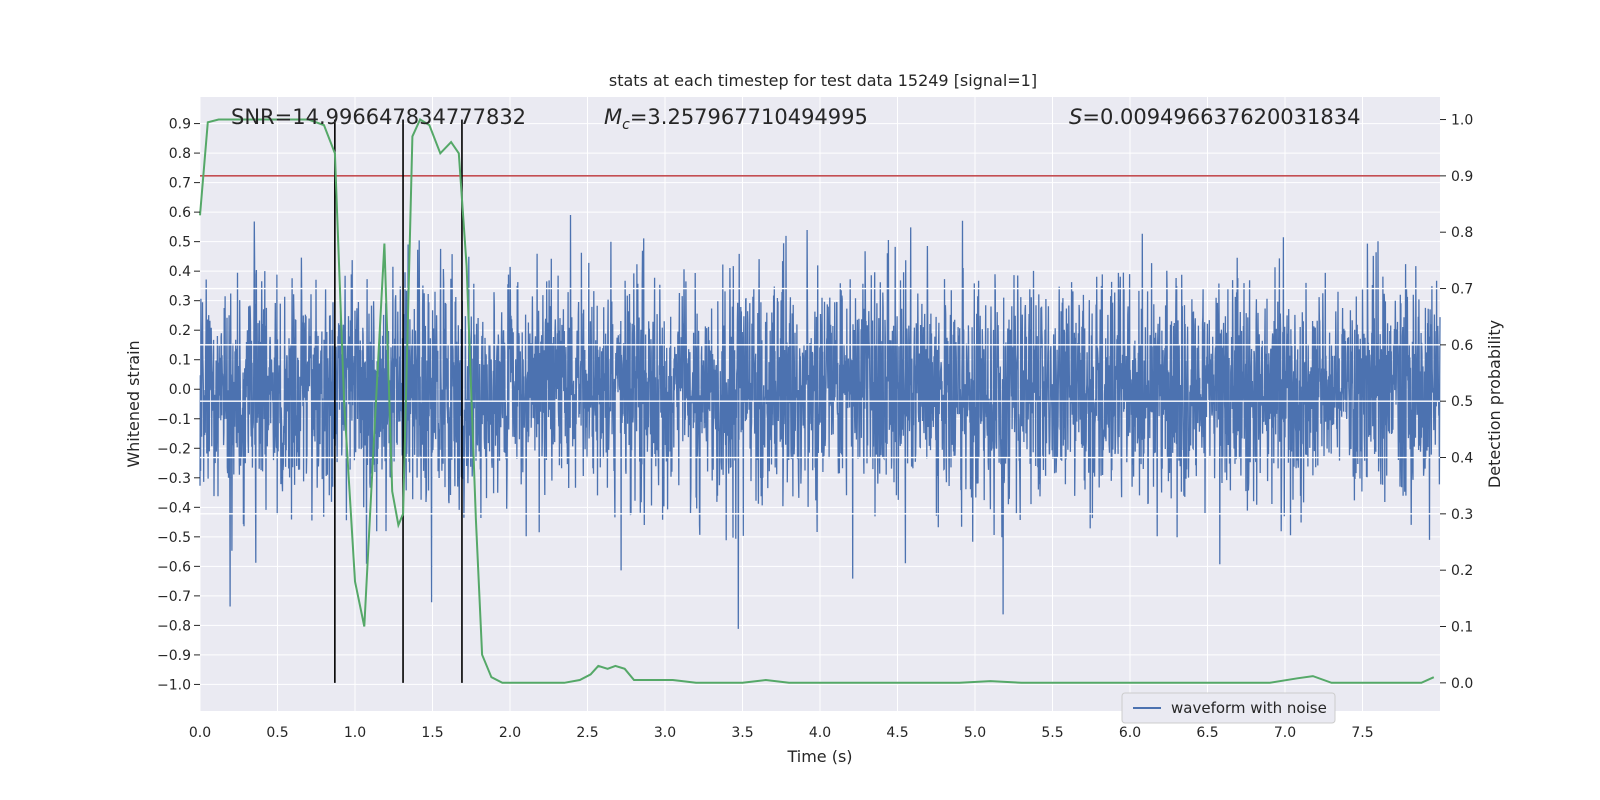 The width and height of the screenshot is (1600, 800). I want to click on legend-box, so click(1228, 708).